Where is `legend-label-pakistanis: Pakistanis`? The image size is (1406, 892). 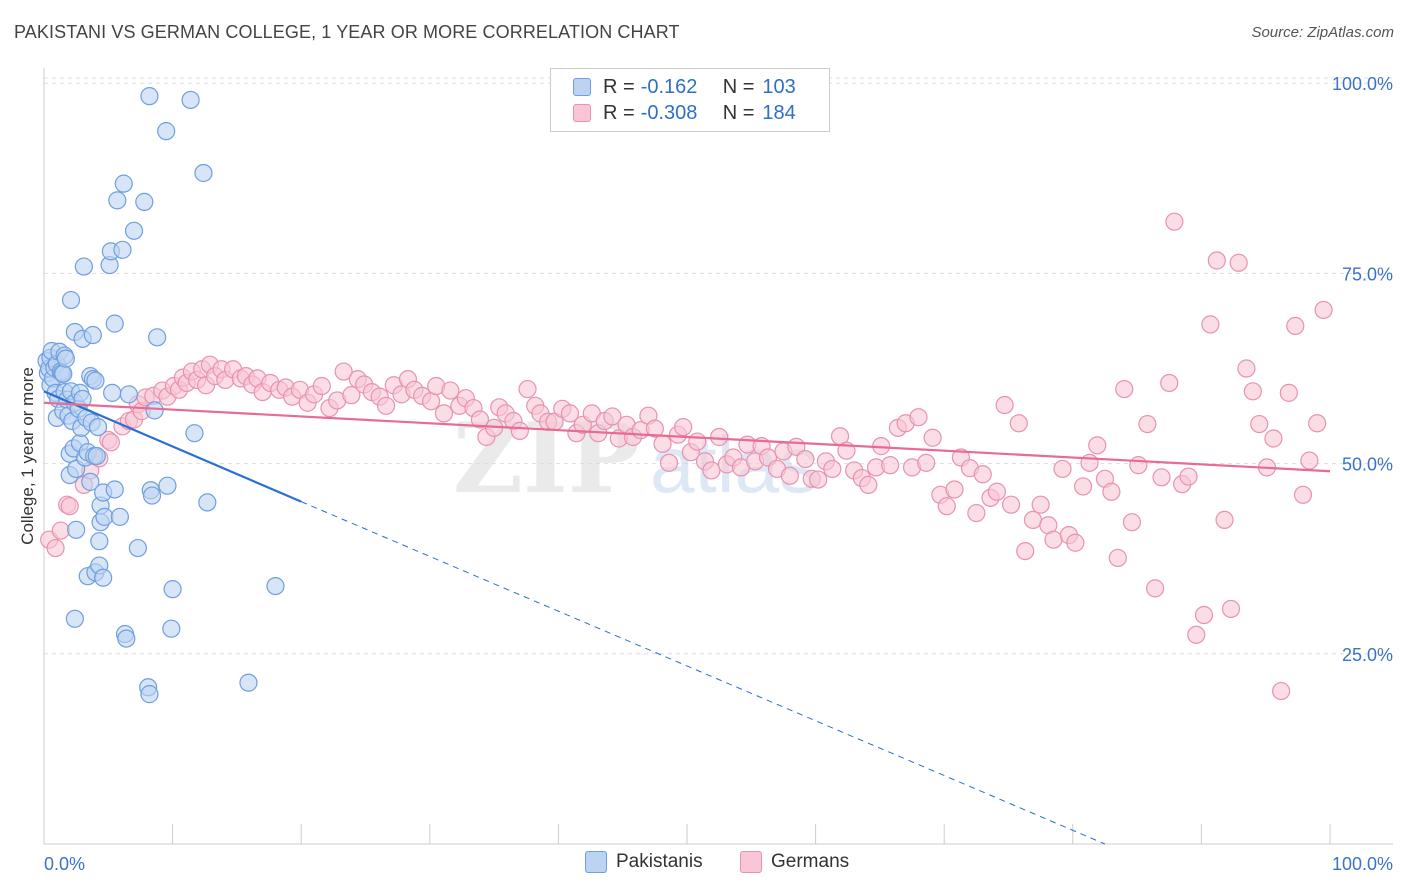
legend-label-pakistanis: Pakistanis is located at coordinates (659, 861).